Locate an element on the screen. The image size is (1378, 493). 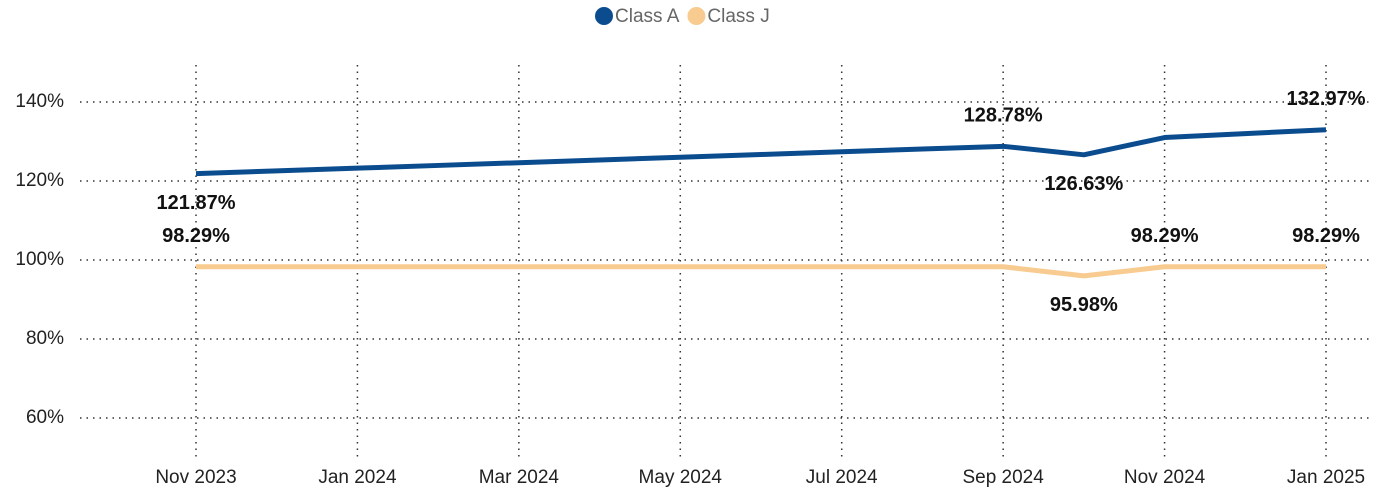
y-tick-label: 60% is located at coordinates (45, 417).